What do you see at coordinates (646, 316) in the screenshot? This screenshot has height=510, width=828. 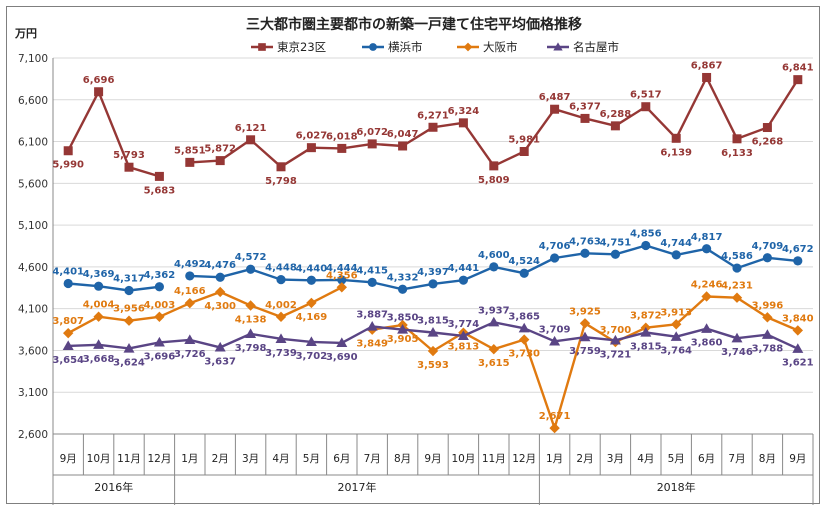 I see `data-label: 3,872` at bounding box center [646, 316].